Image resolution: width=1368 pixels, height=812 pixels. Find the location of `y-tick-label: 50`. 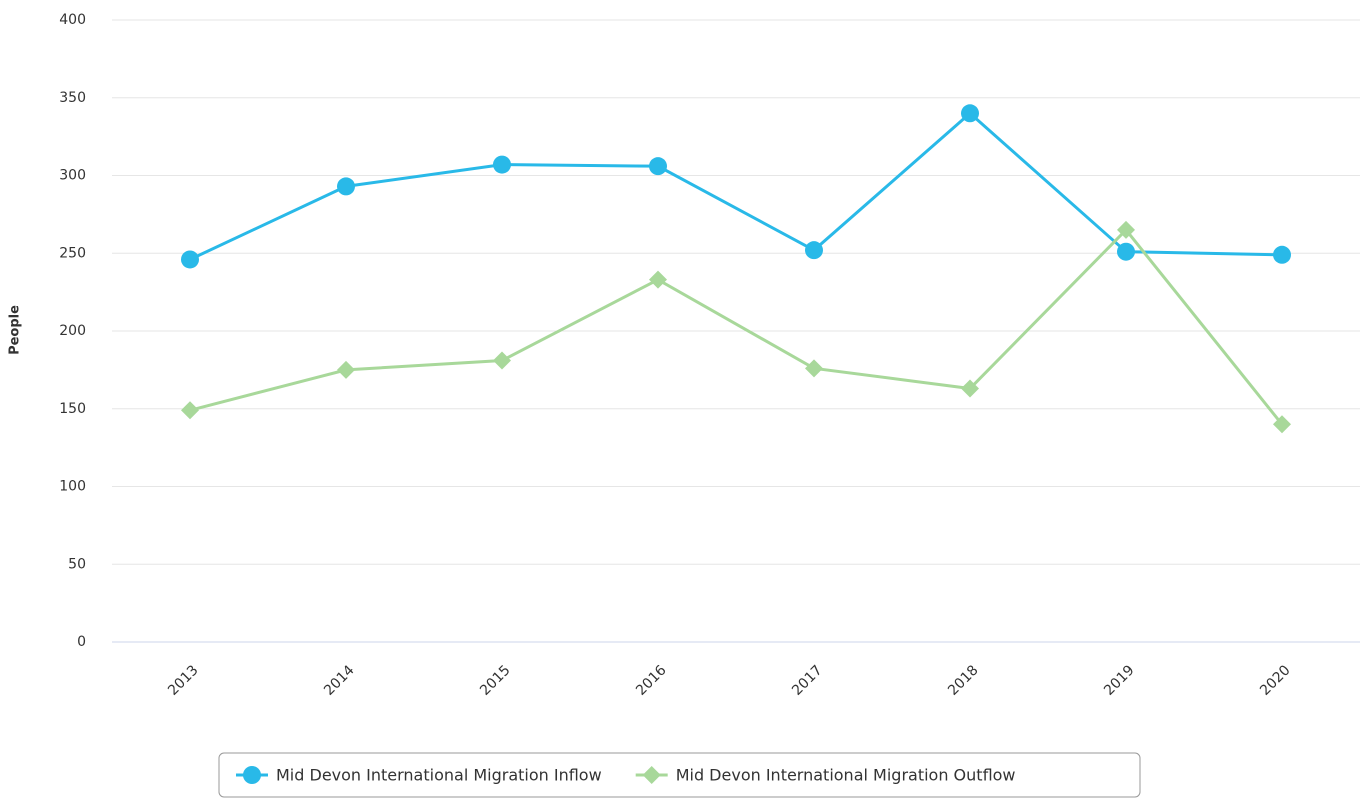

y-tick-label: 50 is located at coordinates (77, 564).